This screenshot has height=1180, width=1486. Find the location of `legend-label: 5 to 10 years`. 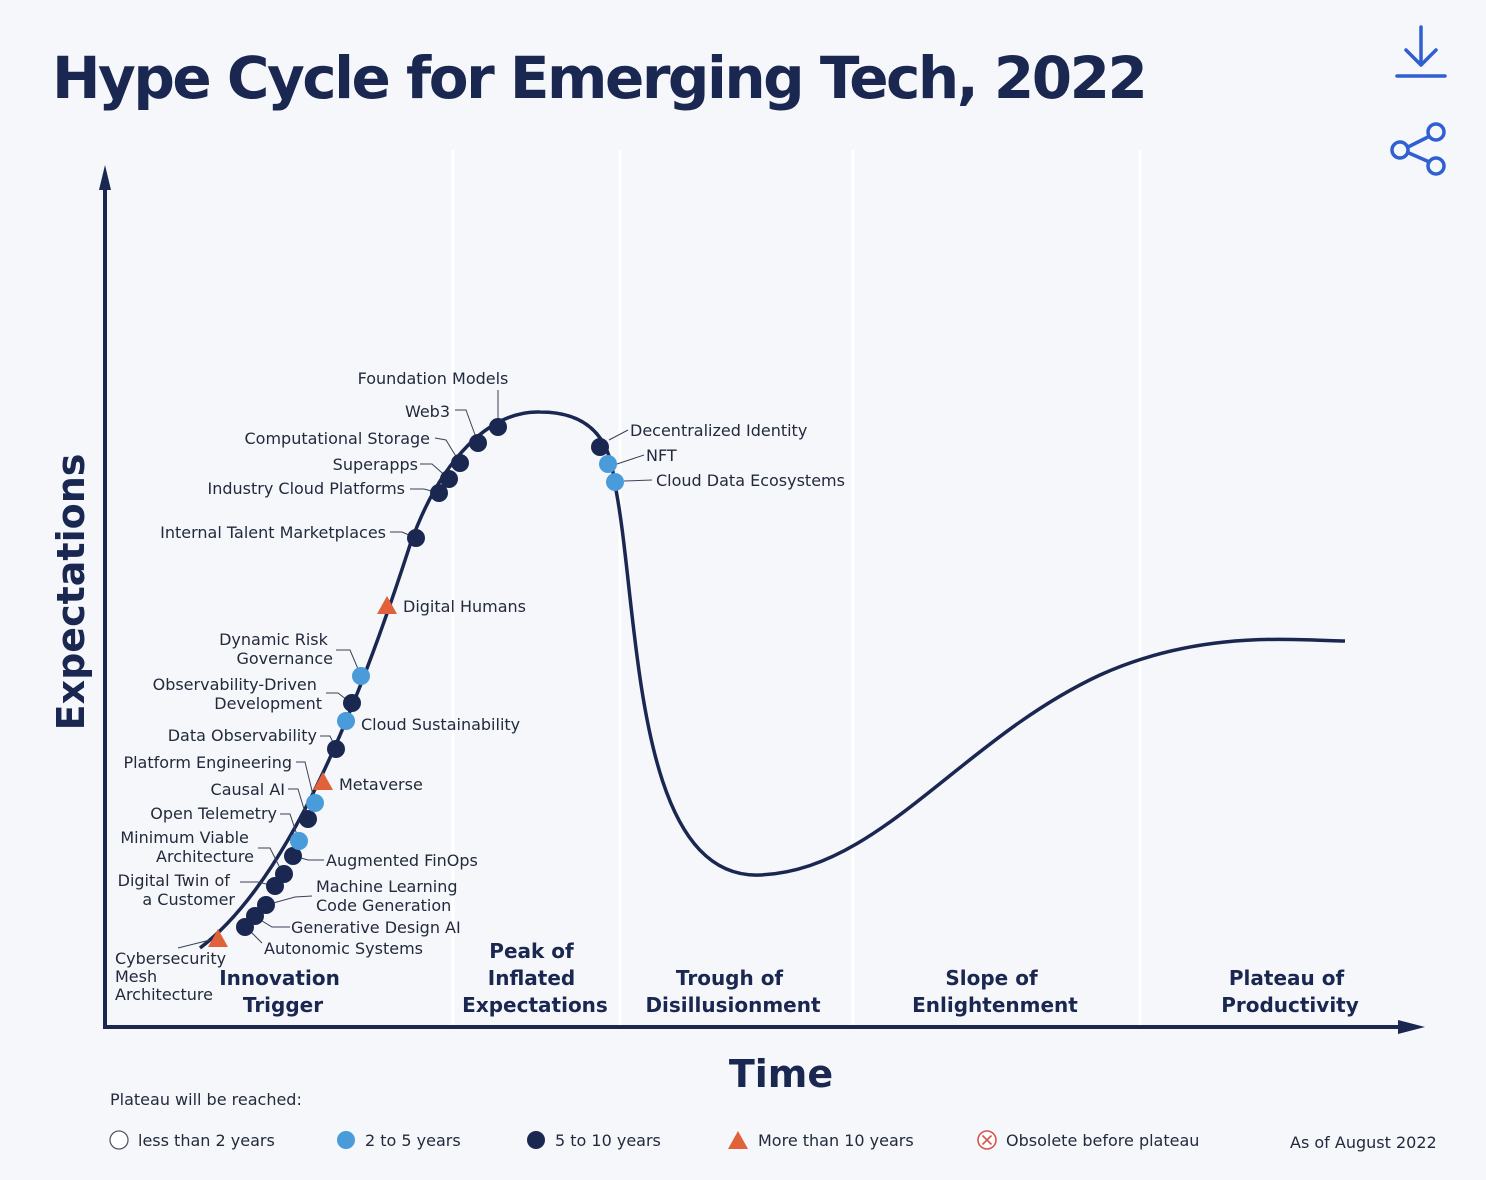

legend-label: 5 to 10 years is located at coordinates (608, 1140).